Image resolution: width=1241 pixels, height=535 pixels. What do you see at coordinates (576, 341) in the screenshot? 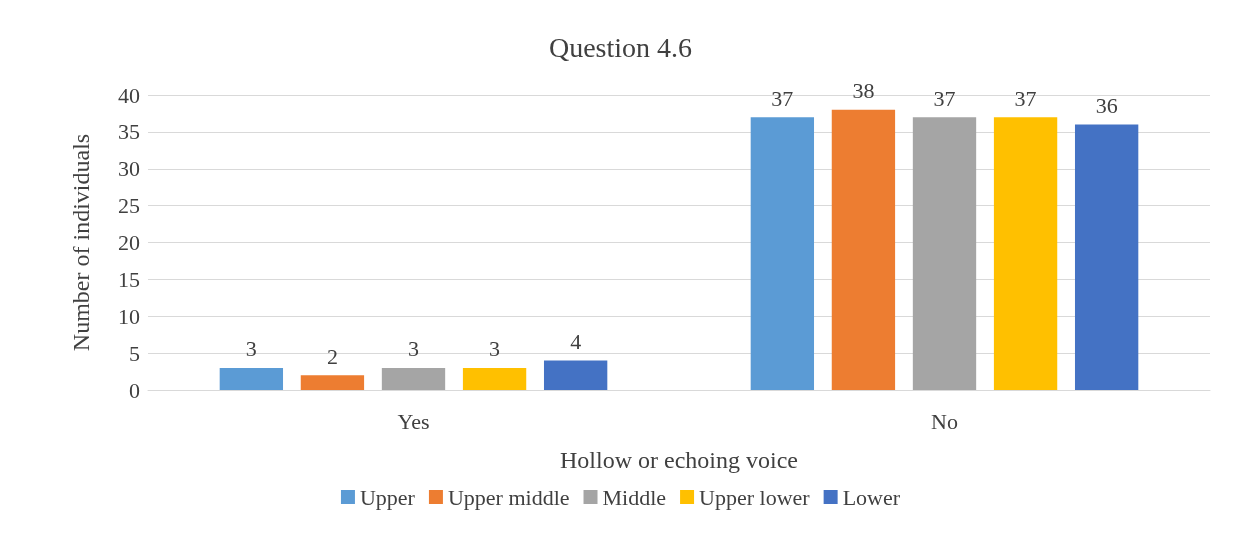
I see `data-label: 4` at bounding box center [576, 341].